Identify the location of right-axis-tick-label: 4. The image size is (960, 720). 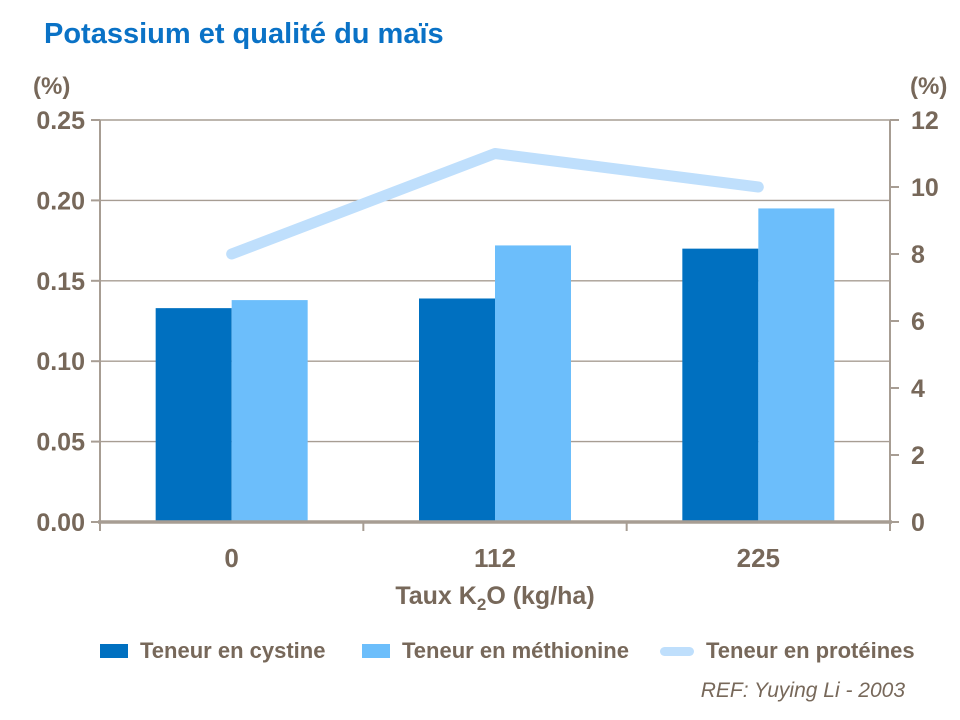
(918, 389).